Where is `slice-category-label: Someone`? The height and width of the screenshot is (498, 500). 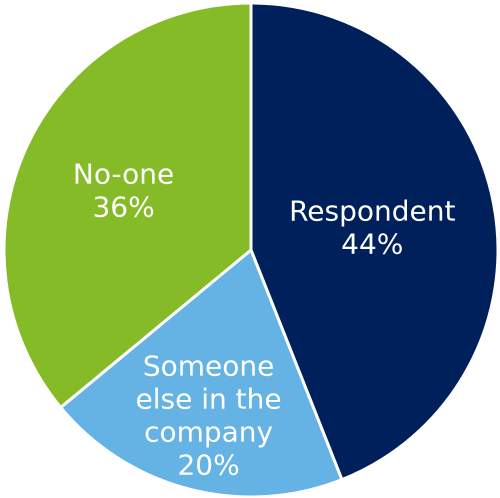 slice-category-label: Someone is located at coordinates (209, 366).